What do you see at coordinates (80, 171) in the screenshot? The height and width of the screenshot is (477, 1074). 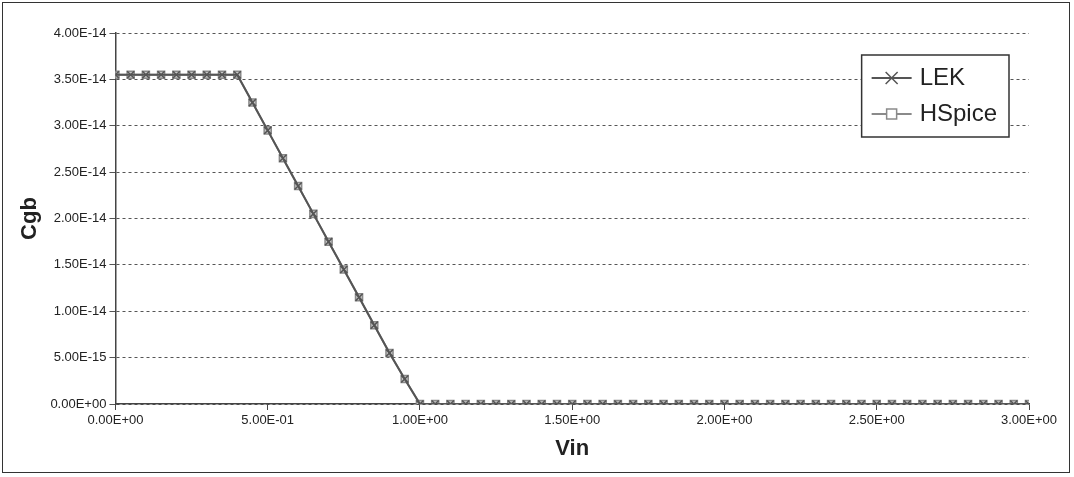 I see `y-tick-label: 2.50E-14` at bounding box center [80, 171].